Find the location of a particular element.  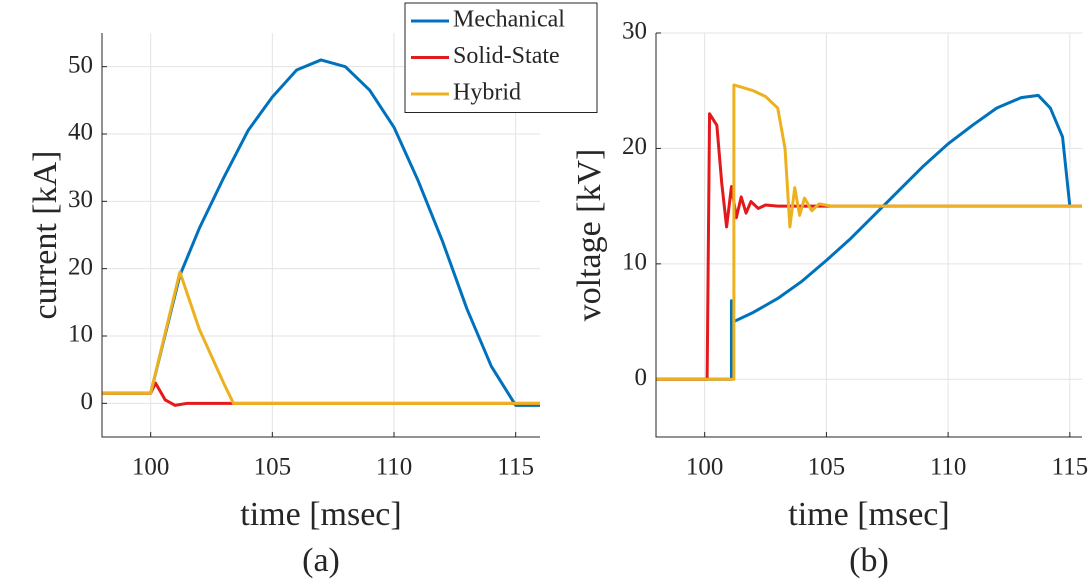

caption: (a) is located at coordinates (321, 560).